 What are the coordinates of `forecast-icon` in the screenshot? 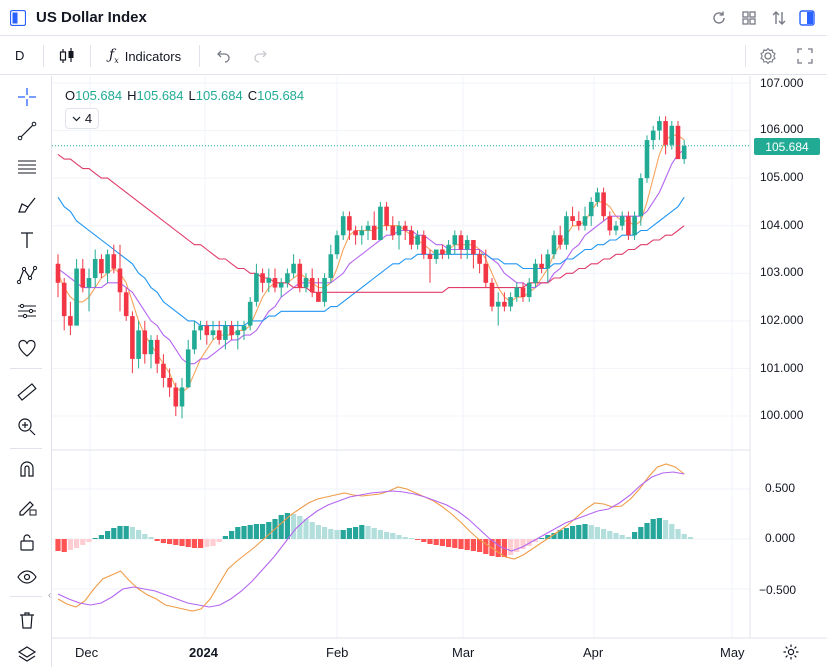 It's located at (27, 311).